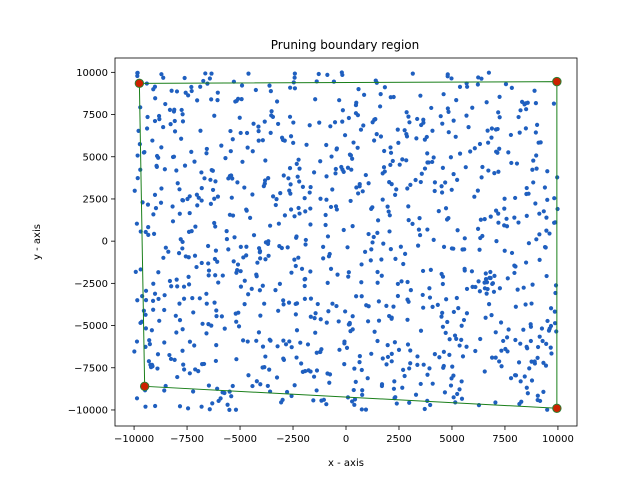  What do you see at coordinates (91, 242) in the screenshot?
I see `y-axis: −10000 −7500 −5000 −2500 0 2500 5000 7500 10000` at bounding box center [91, 242].